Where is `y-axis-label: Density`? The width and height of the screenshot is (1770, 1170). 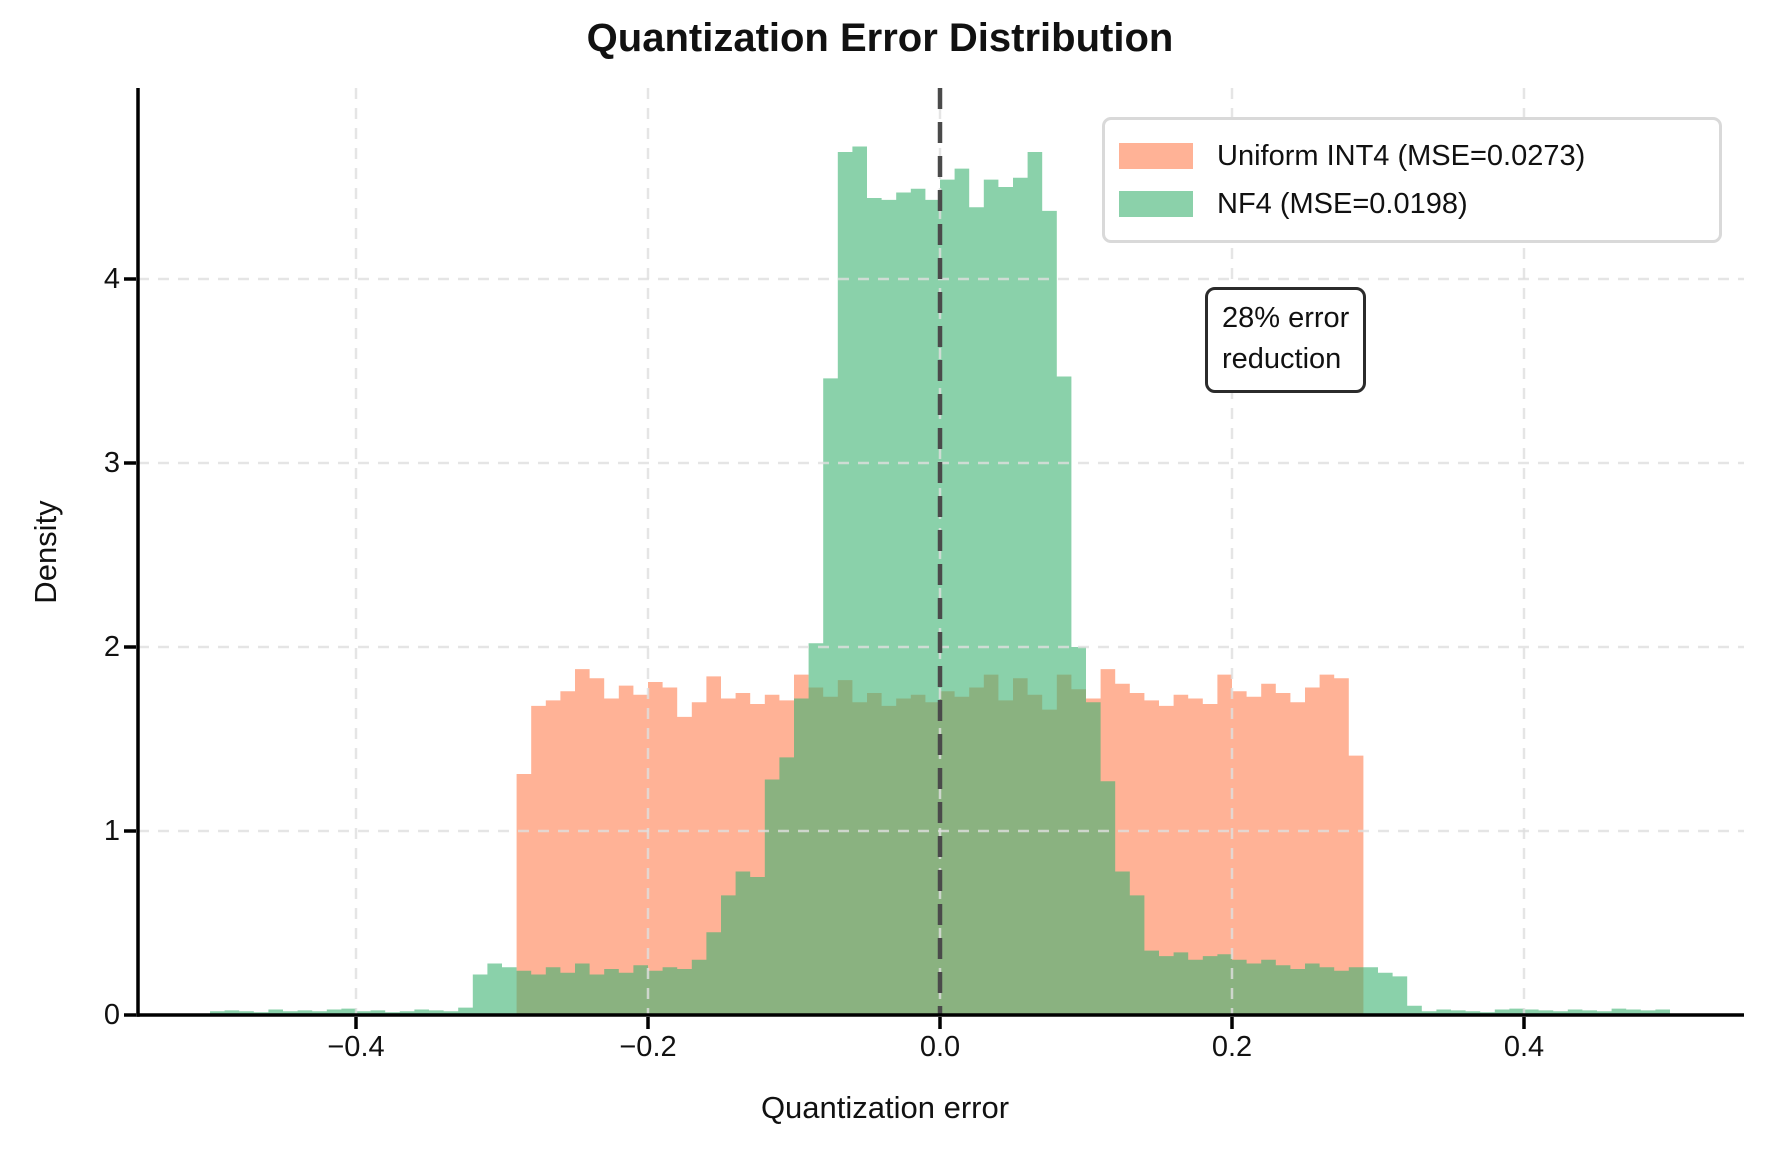
y-axis-label: Density is located at coordinates (45, 552).